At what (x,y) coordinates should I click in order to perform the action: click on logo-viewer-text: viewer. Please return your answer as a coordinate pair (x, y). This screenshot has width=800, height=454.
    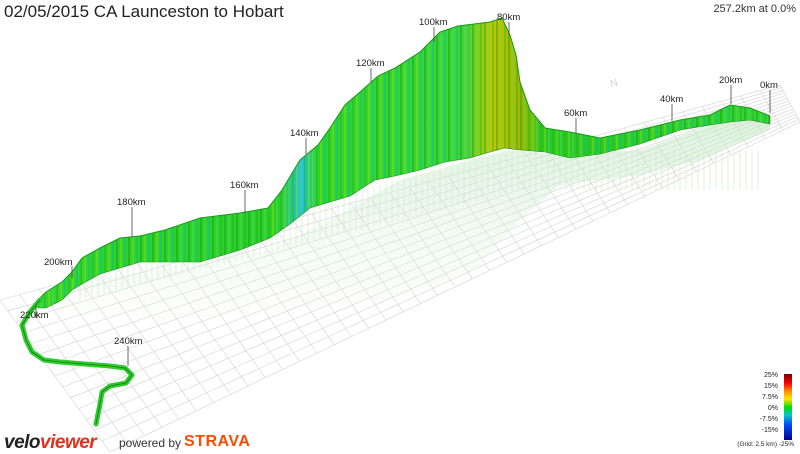
    Looking at the image, I should click on (68, 442).